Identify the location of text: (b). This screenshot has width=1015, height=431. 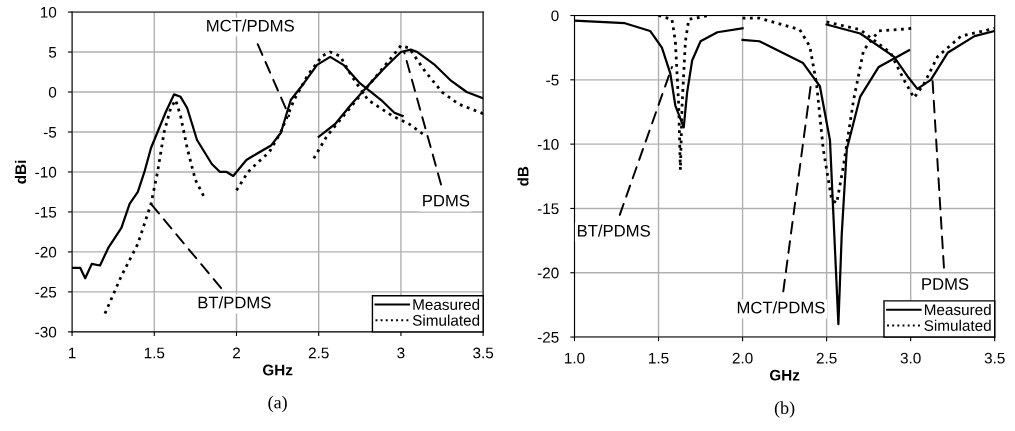
(784, 409).